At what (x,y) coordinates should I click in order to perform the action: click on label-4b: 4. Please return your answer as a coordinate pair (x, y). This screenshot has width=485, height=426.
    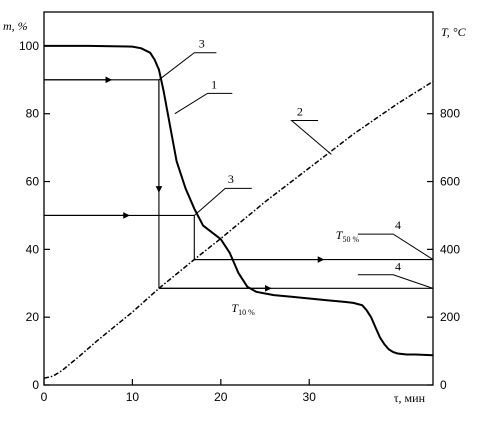
    Looking at the image, I should click on (398, 266).